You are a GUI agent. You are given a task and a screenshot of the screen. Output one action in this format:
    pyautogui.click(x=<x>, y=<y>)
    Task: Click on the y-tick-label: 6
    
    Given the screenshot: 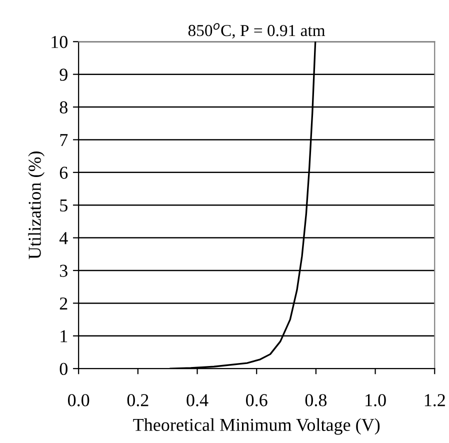 What is the action you would take?
    pyautogui.click(x=64, y=172)
    